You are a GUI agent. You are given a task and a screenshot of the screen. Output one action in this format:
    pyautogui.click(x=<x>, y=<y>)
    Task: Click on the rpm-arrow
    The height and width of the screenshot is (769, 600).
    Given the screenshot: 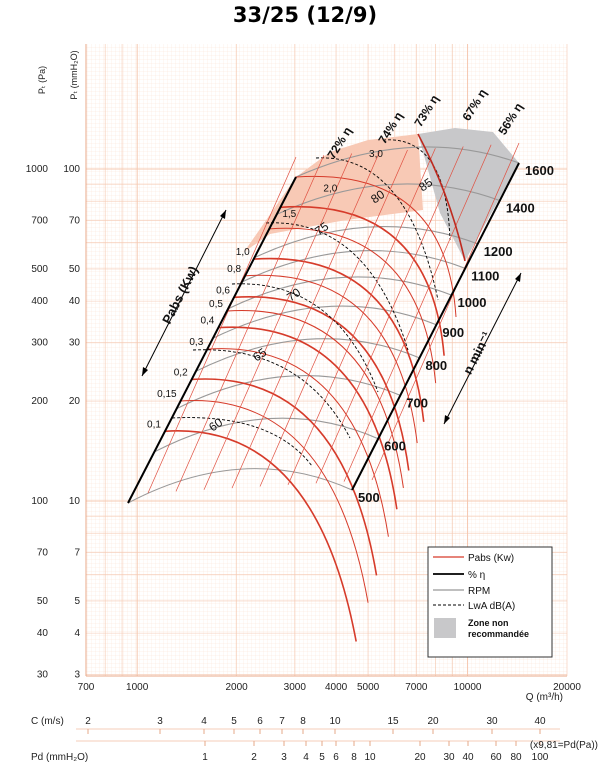 What is the action you would take?
    pyautogui.click(x=482, y=348)
    